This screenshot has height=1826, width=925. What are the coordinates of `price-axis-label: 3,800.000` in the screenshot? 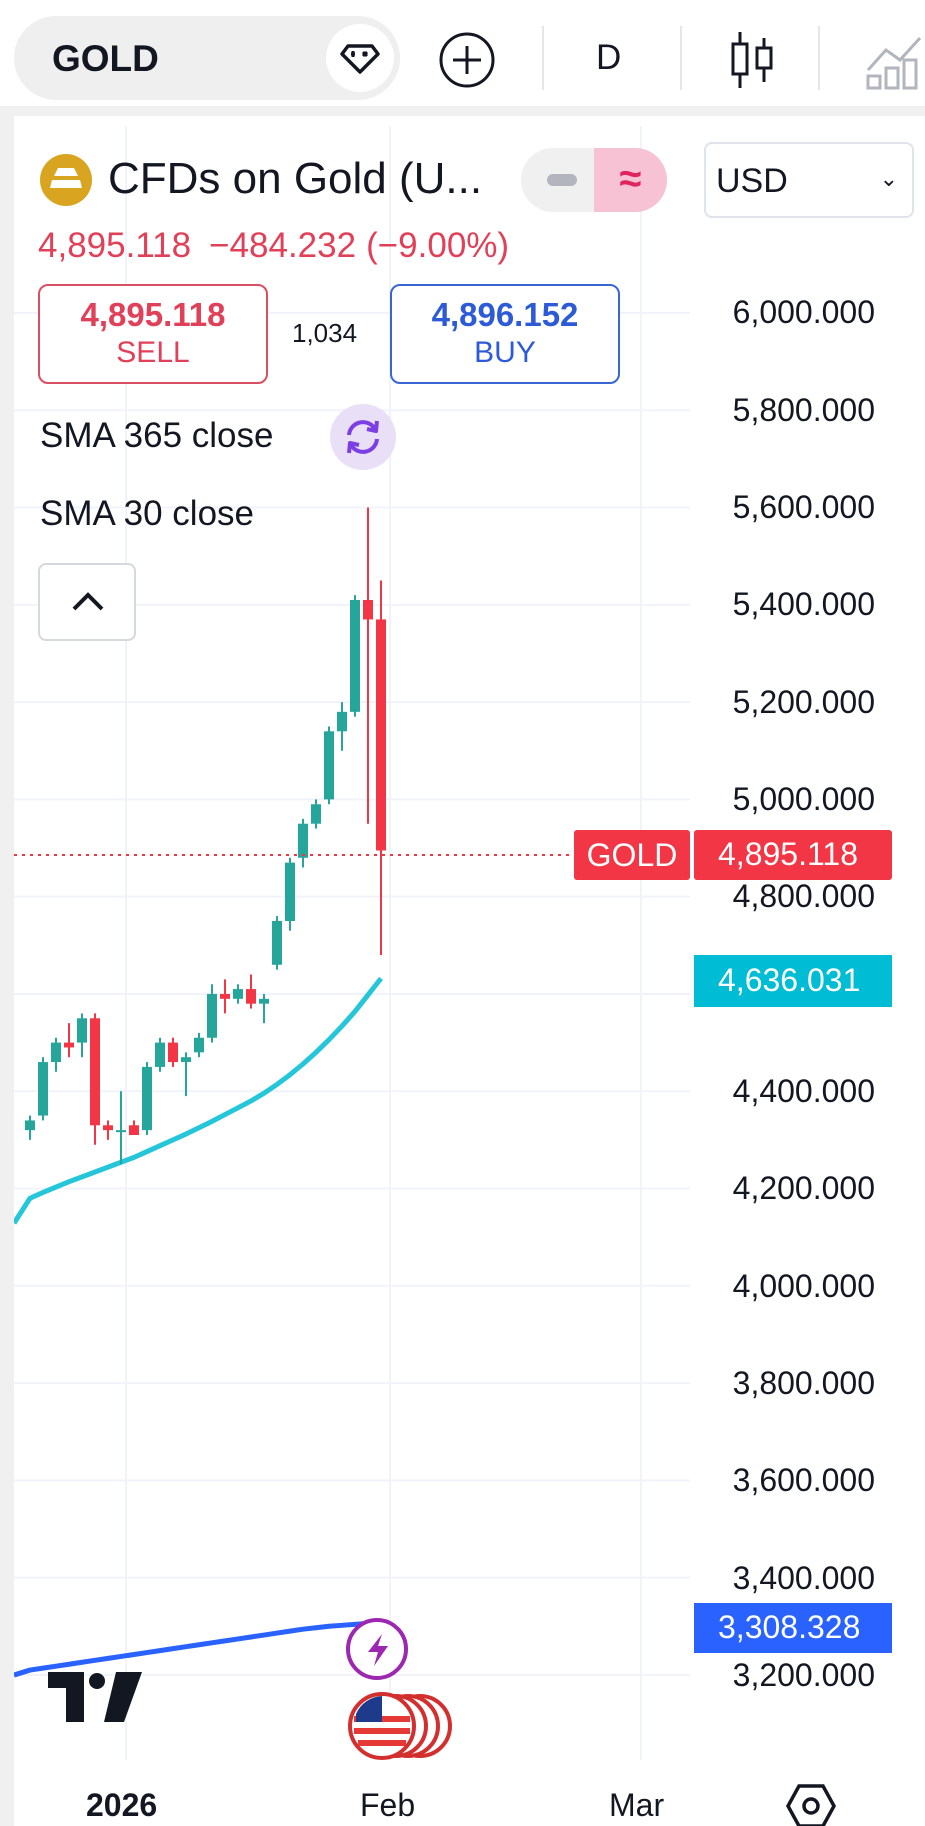 It's located at (803, 1383).